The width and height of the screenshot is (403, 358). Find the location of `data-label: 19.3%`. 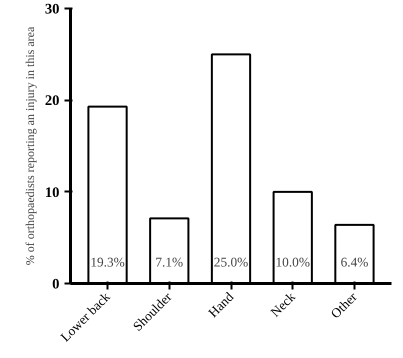

data-label: 19.3% is located at coordinates (107, 262).